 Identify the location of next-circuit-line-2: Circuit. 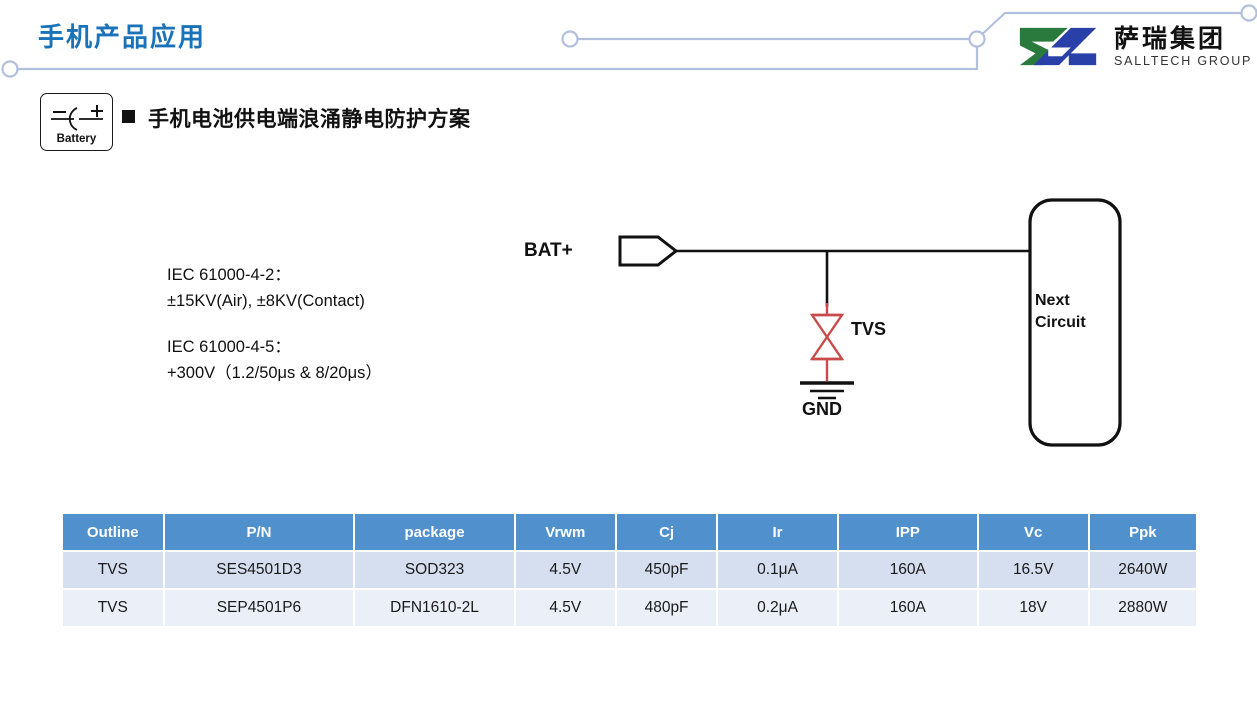
(1060, 322).